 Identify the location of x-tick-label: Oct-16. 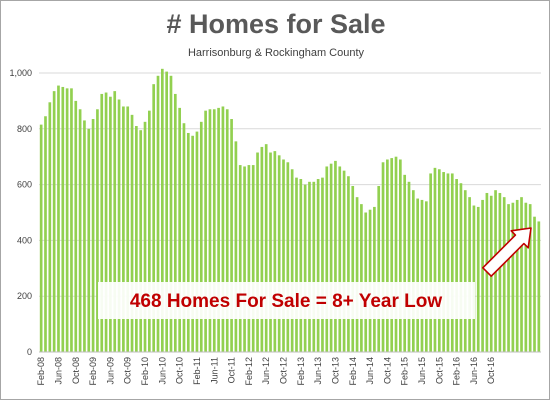
(491, 370).